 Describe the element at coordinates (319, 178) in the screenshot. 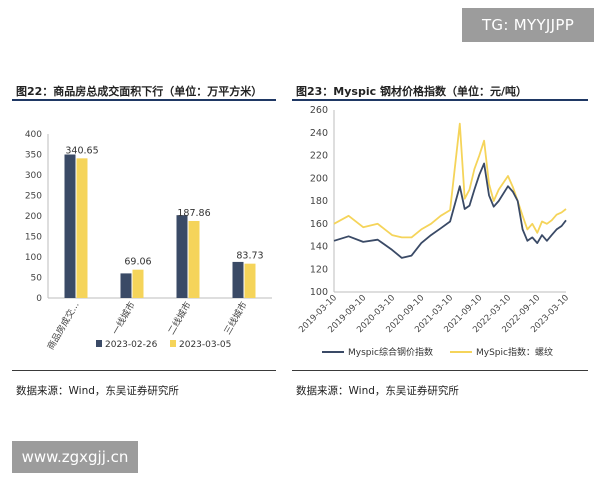

I see `line-y-tick-label: 200` at that location.